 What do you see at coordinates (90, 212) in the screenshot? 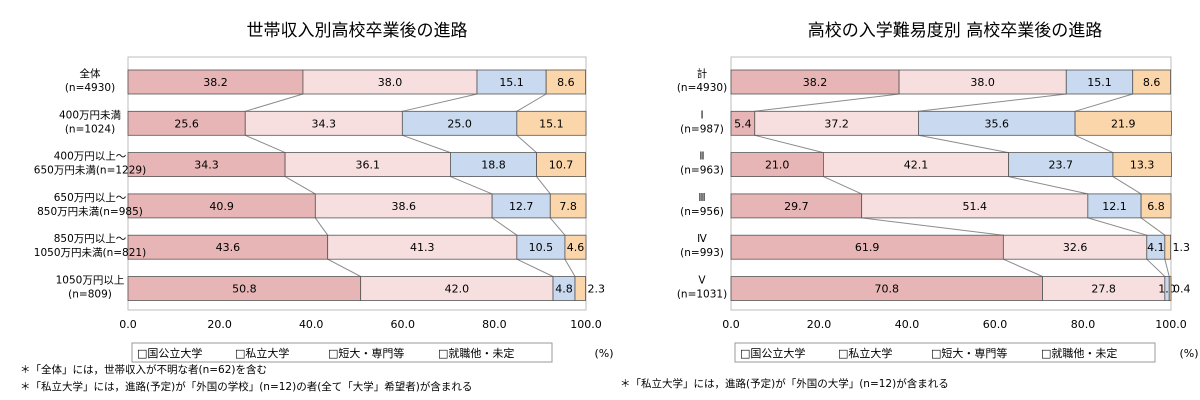
I see `category-label: 850万円未満(n=985)` at bounding box center [90, 212].